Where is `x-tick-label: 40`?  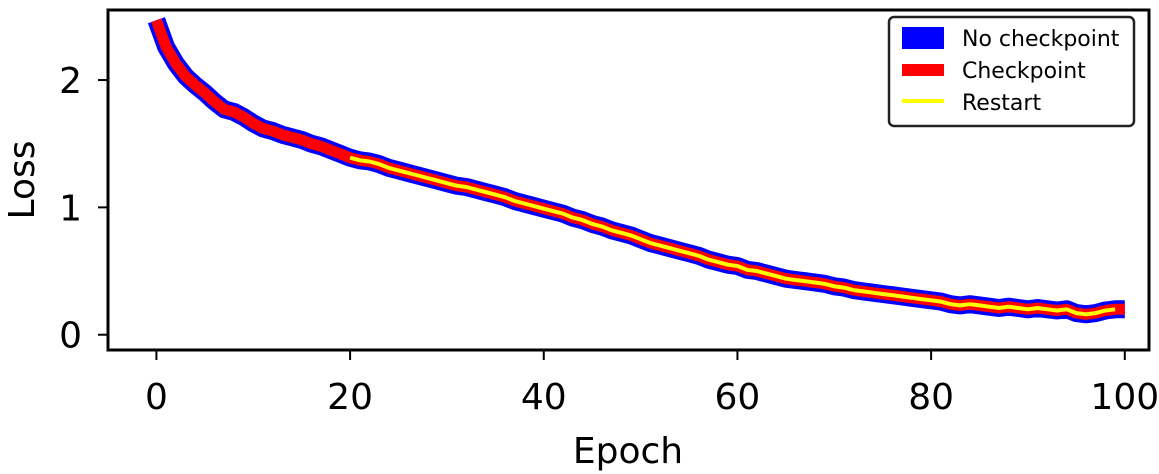
x-tick-label: 40 is located at coordinates (544, 397).